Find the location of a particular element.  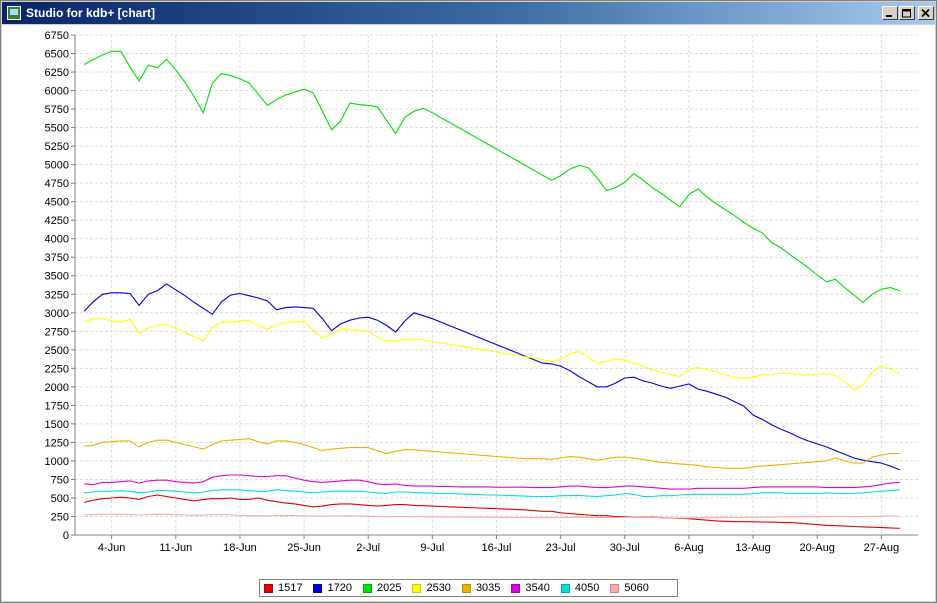

y-tick-label: 6750 is located at coordinates (57, 36).